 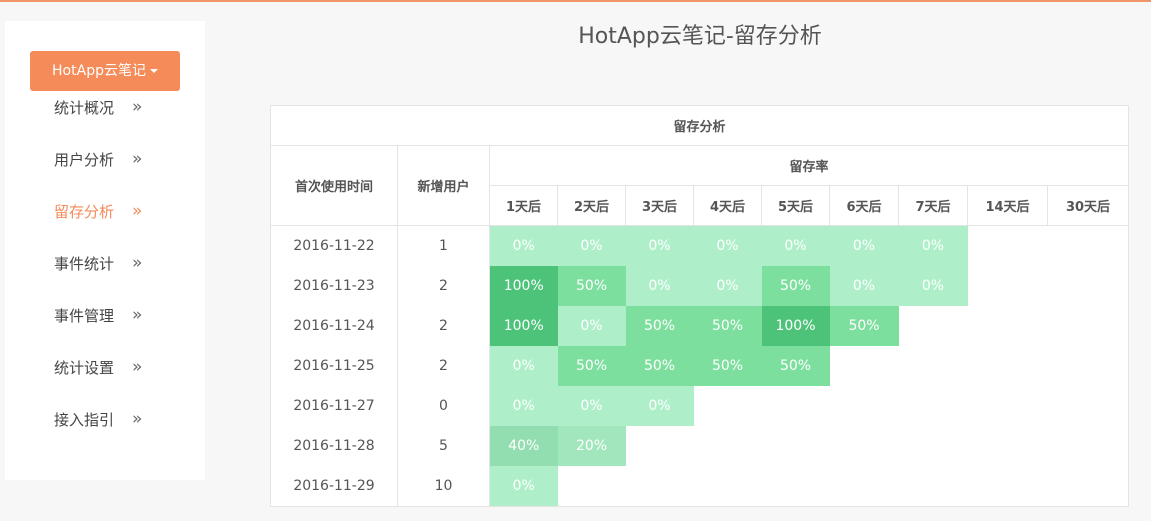 I want to click on day-column-header: 14天后, so click(x=1007, y=205).